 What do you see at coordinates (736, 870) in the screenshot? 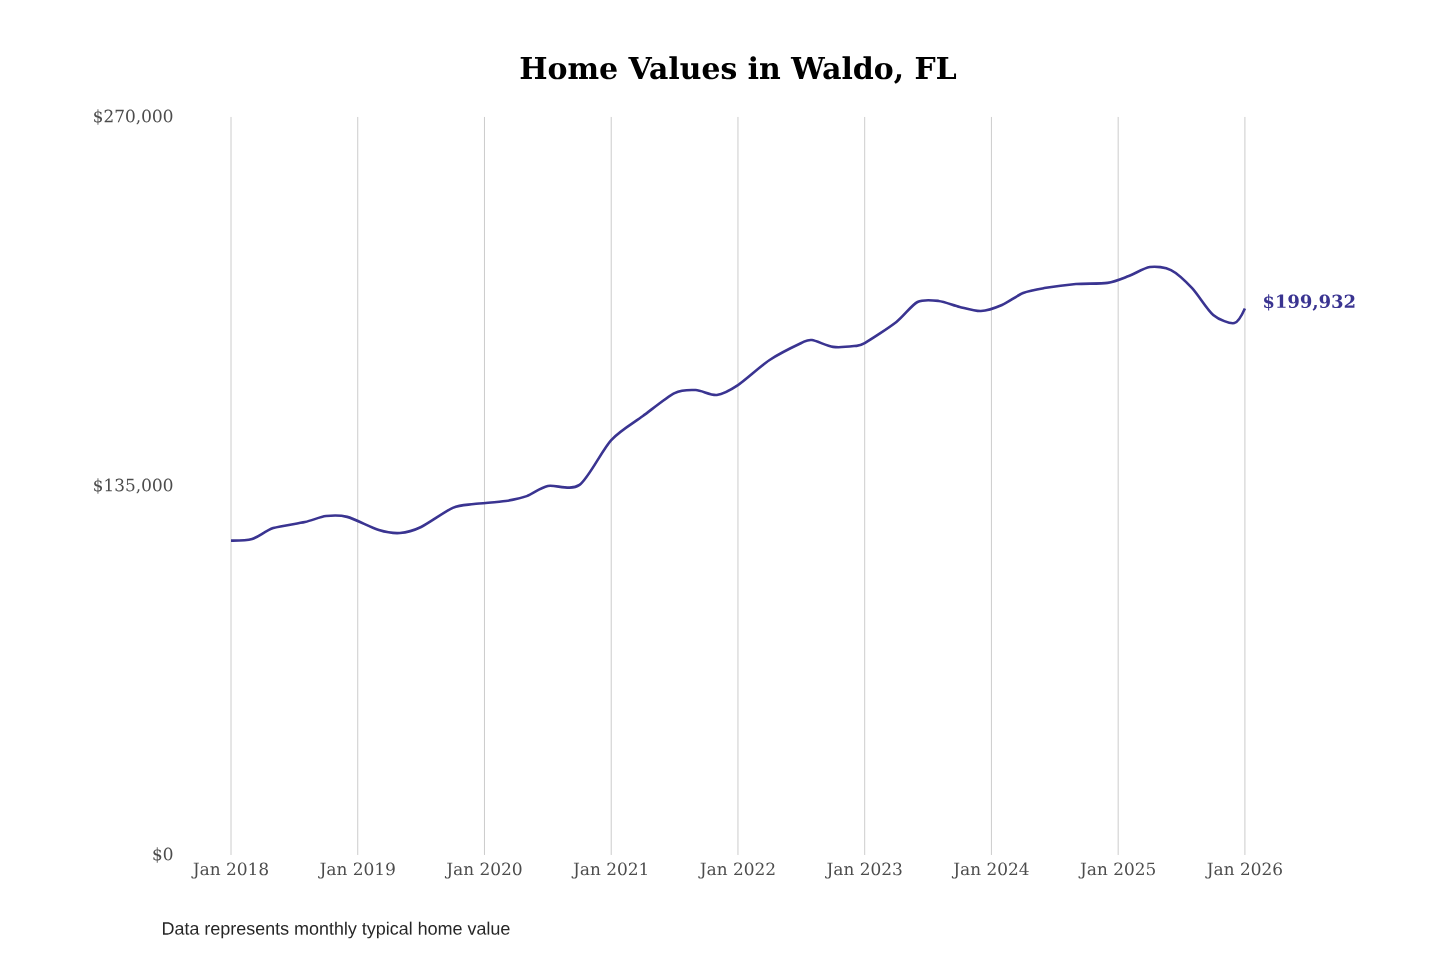
I see `x-tick-label: Jan 2022` at bounding box center [736, 870].